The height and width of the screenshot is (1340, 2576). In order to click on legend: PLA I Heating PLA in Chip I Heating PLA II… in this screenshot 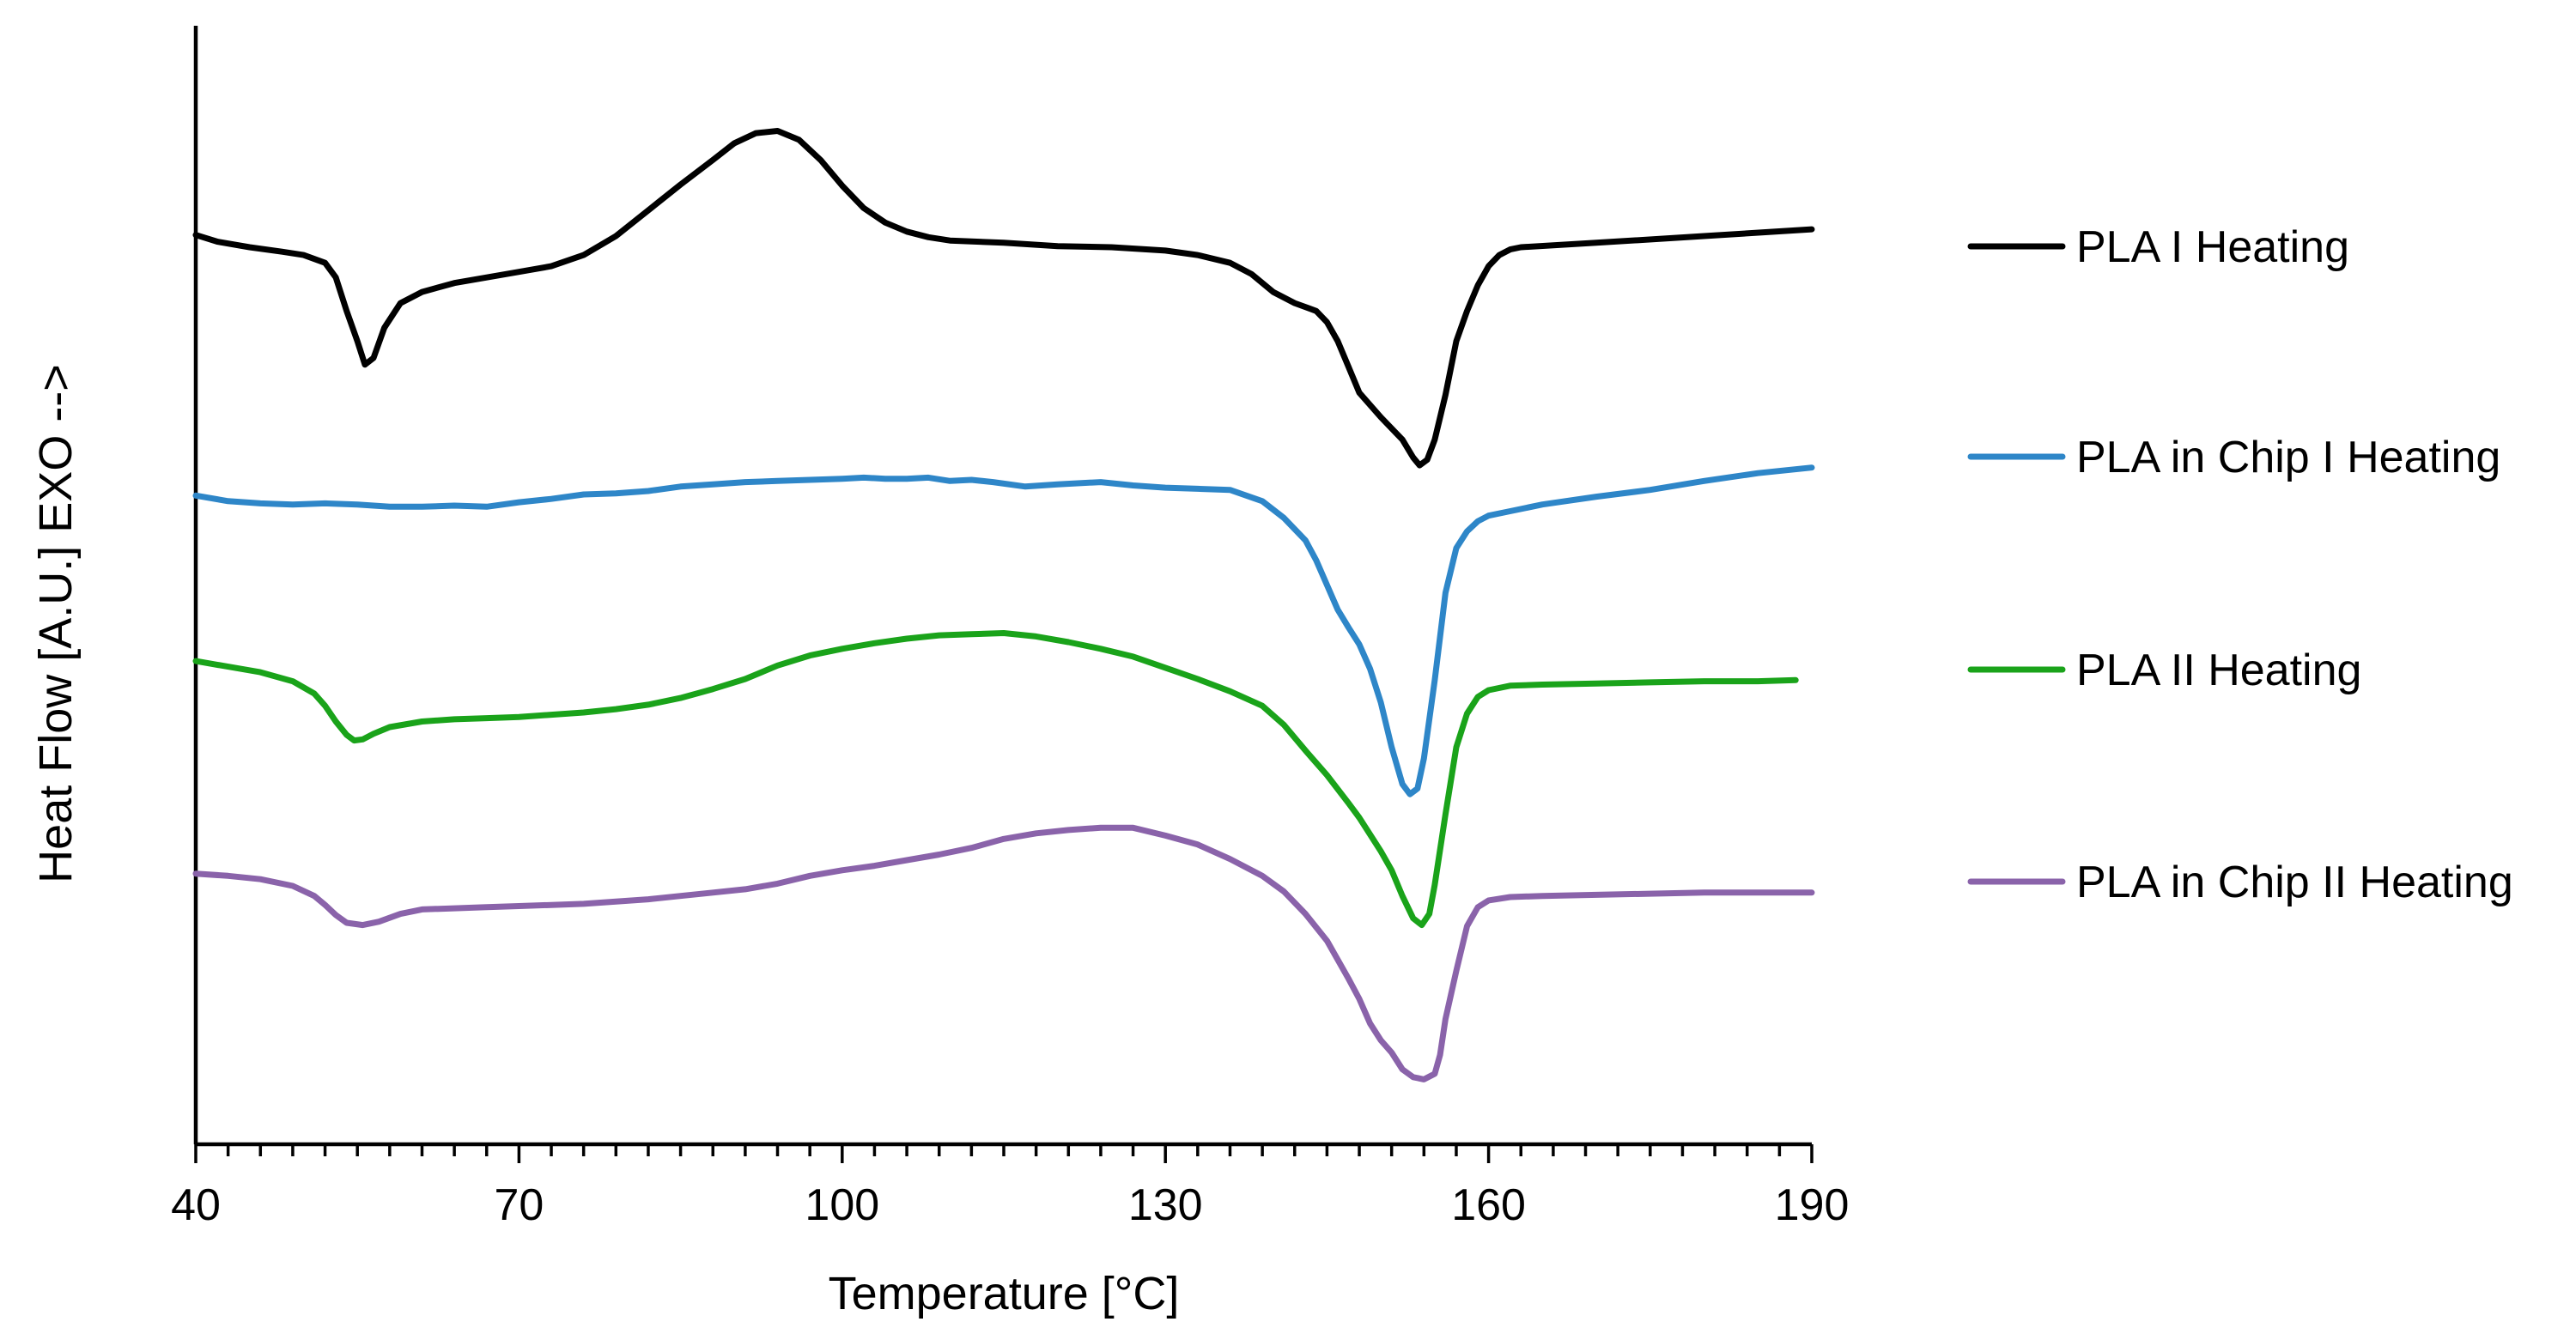, I will do `click(2240, 564)`.